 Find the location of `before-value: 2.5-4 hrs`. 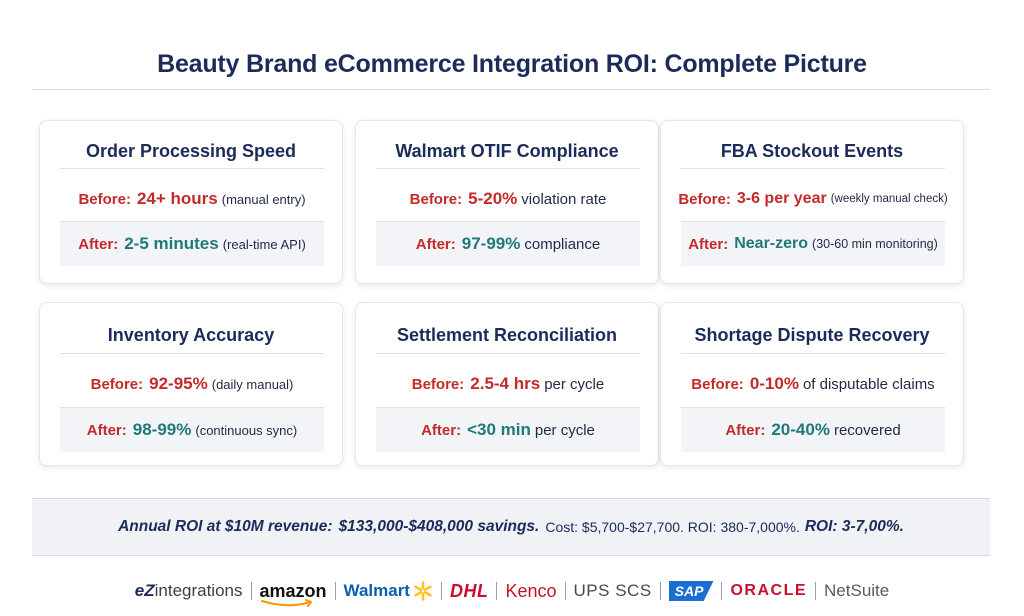

before-value: 2.5-4 hrs is located at coordinates (505, 383).